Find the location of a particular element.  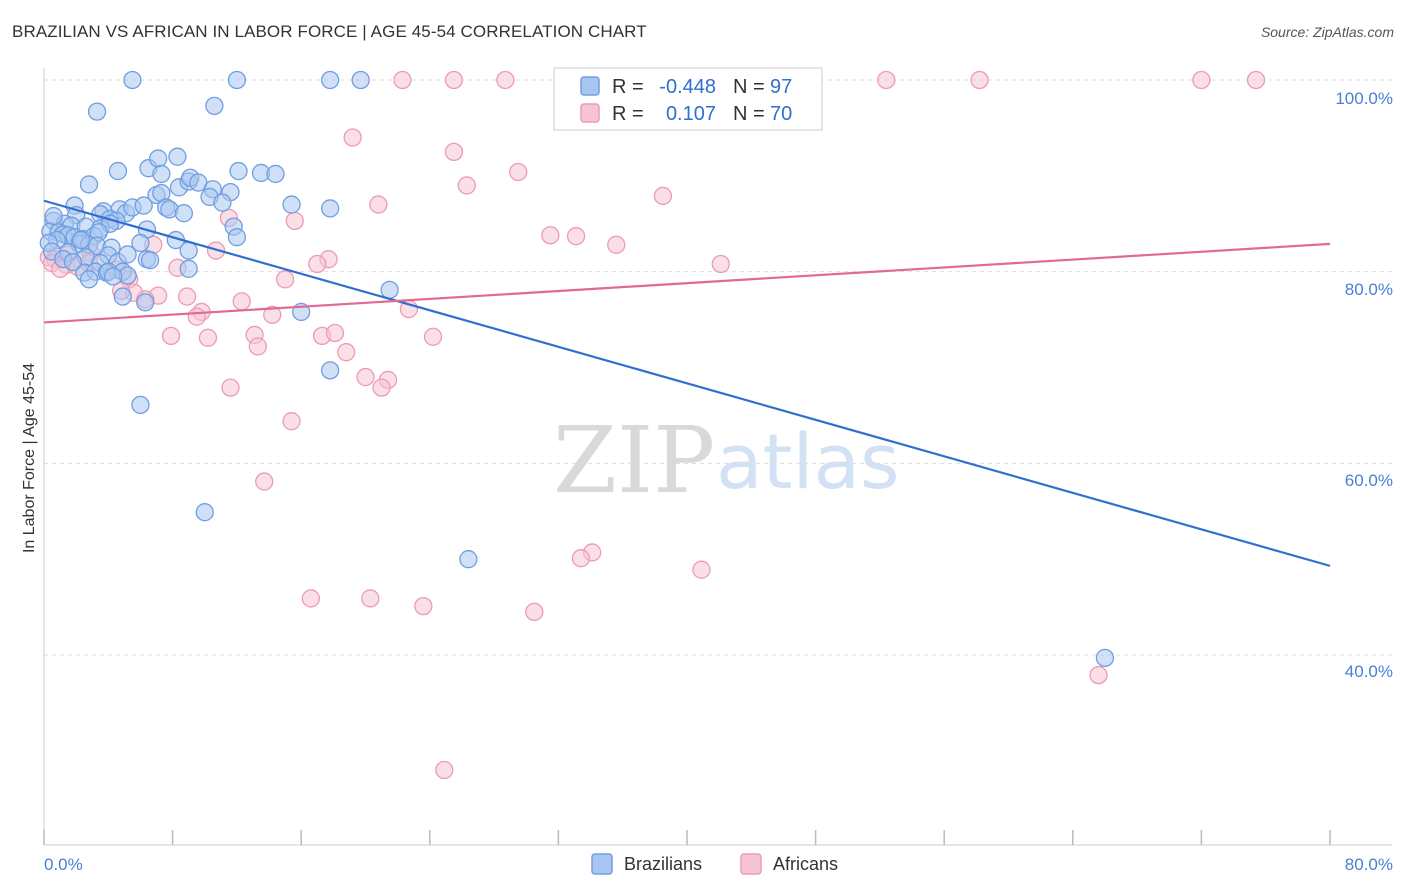

legend-blue-n-label: N = is located at coordinates (749, 87).